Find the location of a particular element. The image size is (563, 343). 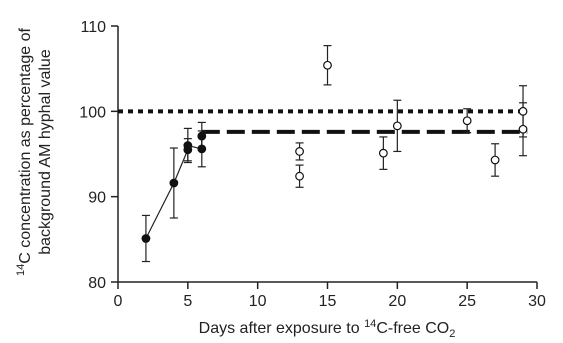

y-tick-label: 90 is located at coordinates (97, 198).